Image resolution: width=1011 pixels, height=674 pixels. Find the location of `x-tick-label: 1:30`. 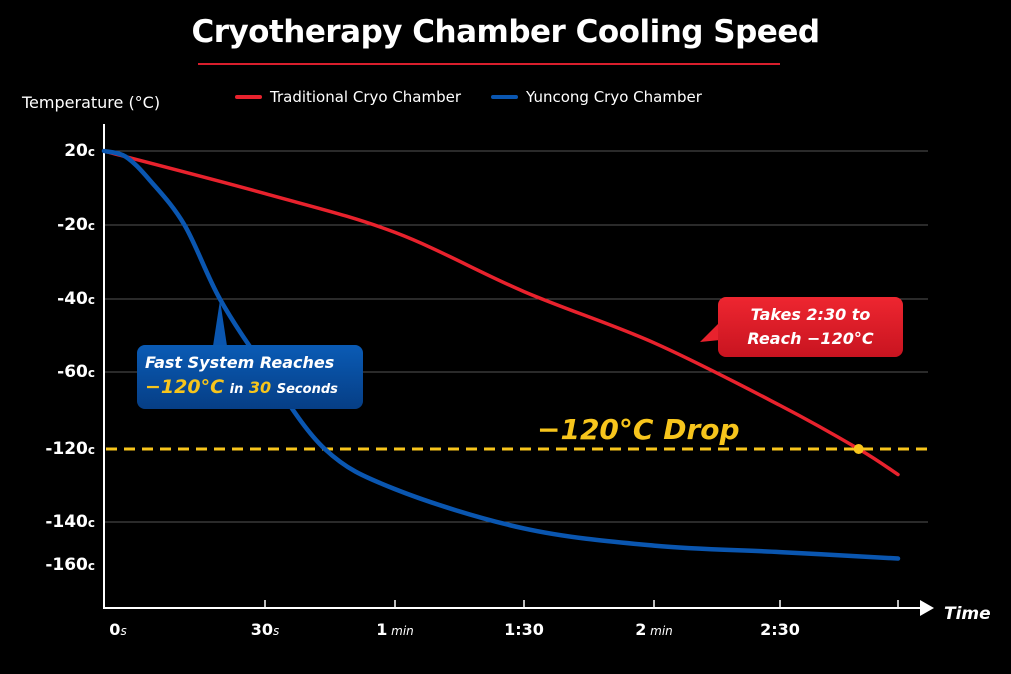

x-tick-label: 1:30 is located at coordinates (524, 629).